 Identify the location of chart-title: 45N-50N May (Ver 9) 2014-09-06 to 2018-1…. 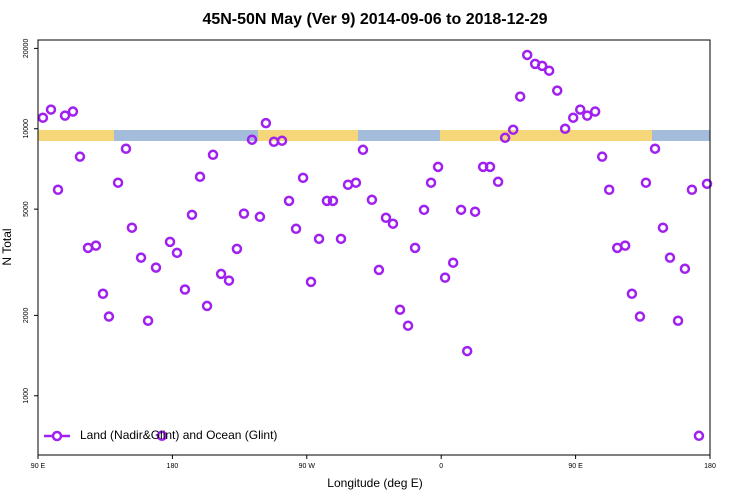
(374, 19).